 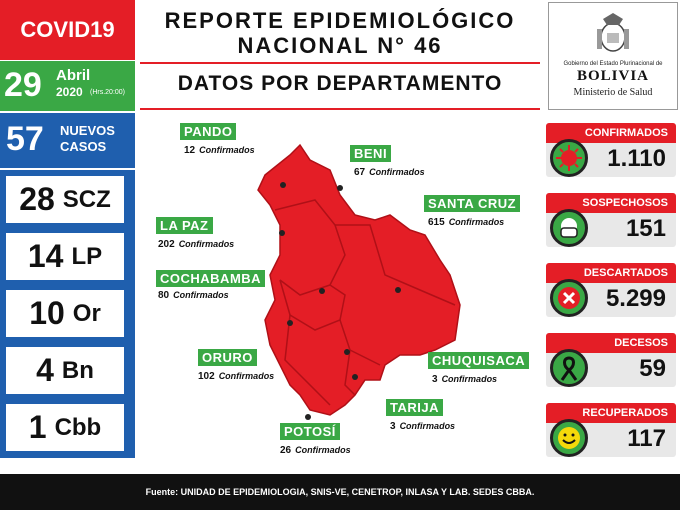 What do you see at coordinates (83, 146) in the screenshot?
I see `new-cases-label-line2: CASOS` at bounding box center [83, 146].